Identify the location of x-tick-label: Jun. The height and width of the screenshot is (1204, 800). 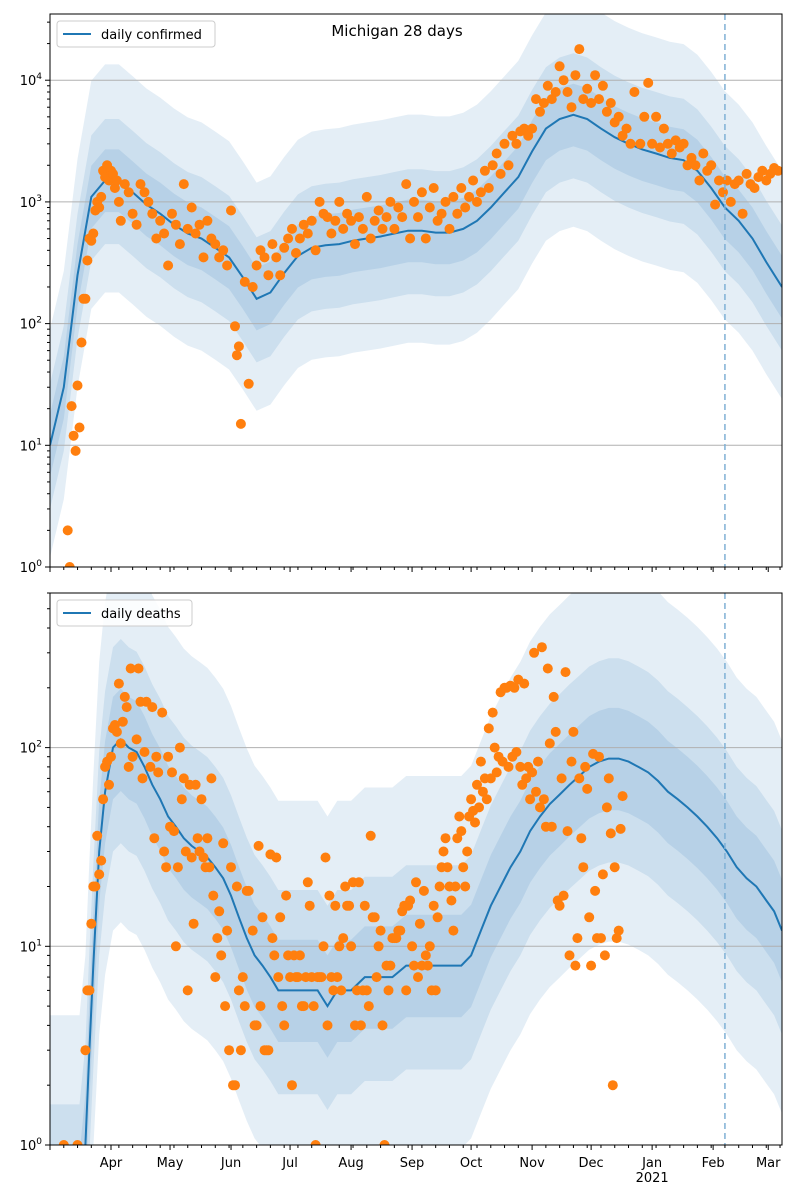
(230, 1163).